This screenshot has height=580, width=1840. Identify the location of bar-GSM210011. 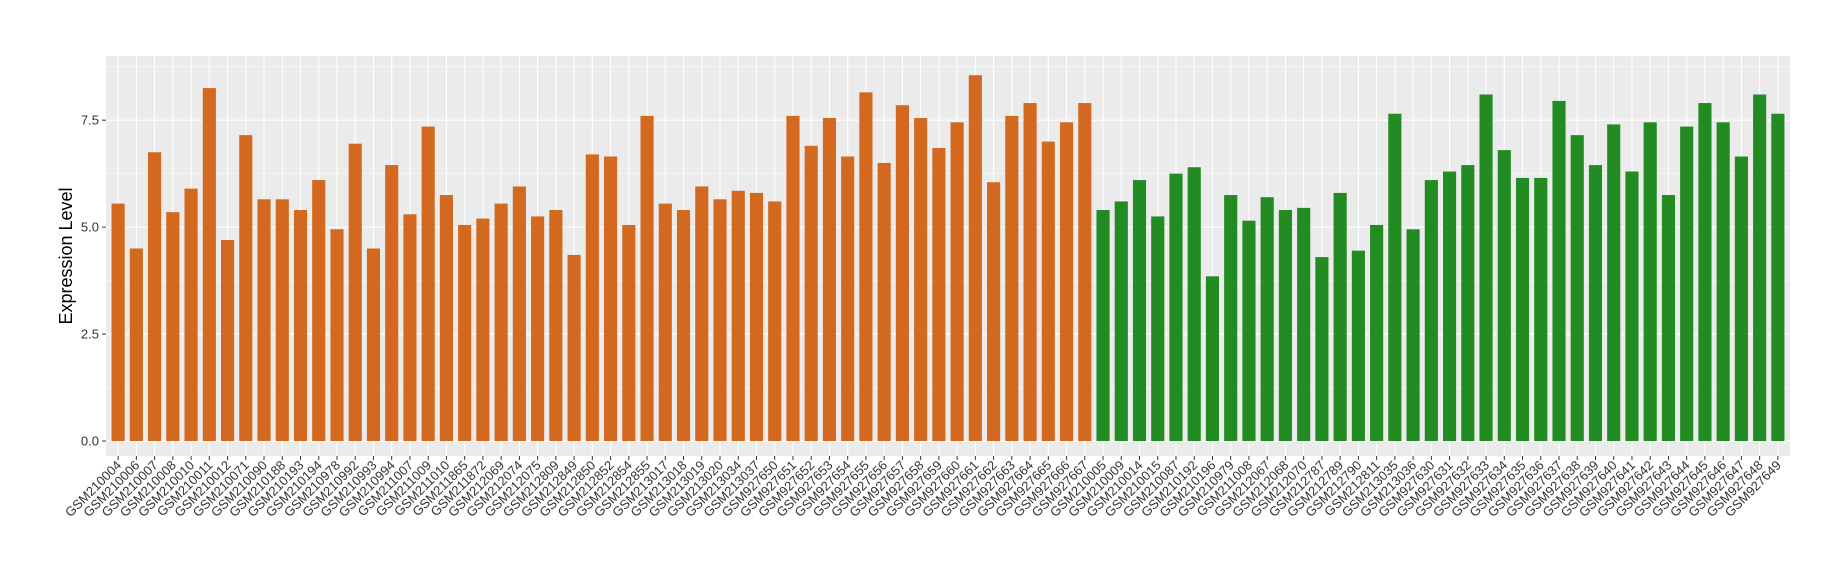
(209, 265).